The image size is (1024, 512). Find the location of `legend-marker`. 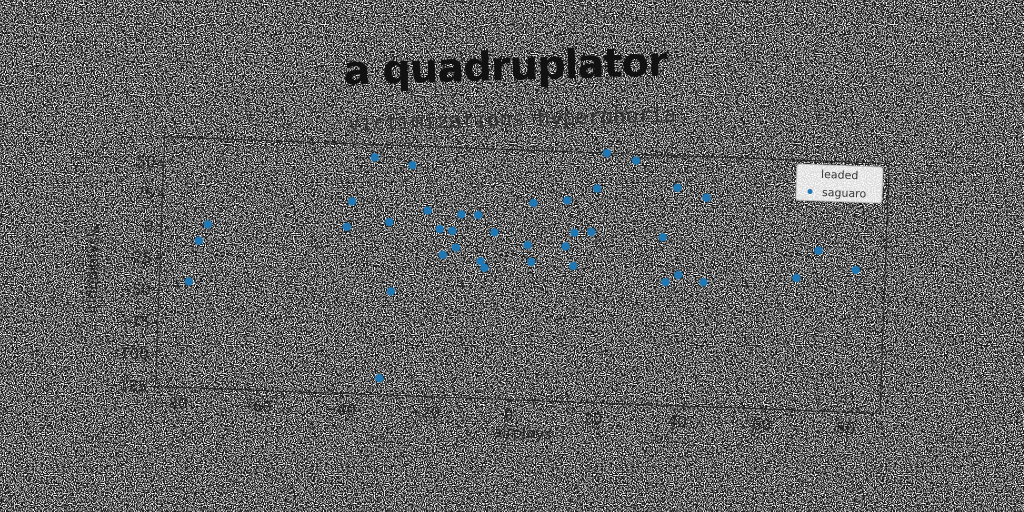

legend-marker is located at coordinates (810, 192).